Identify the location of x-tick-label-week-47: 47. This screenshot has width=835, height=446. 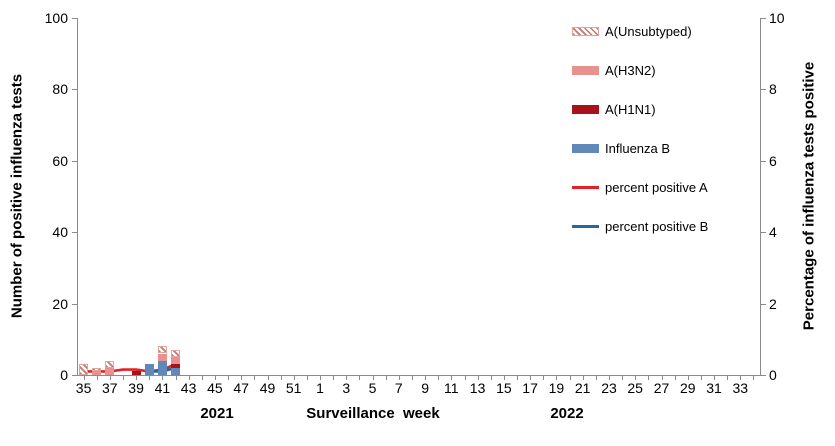
(241, 388).